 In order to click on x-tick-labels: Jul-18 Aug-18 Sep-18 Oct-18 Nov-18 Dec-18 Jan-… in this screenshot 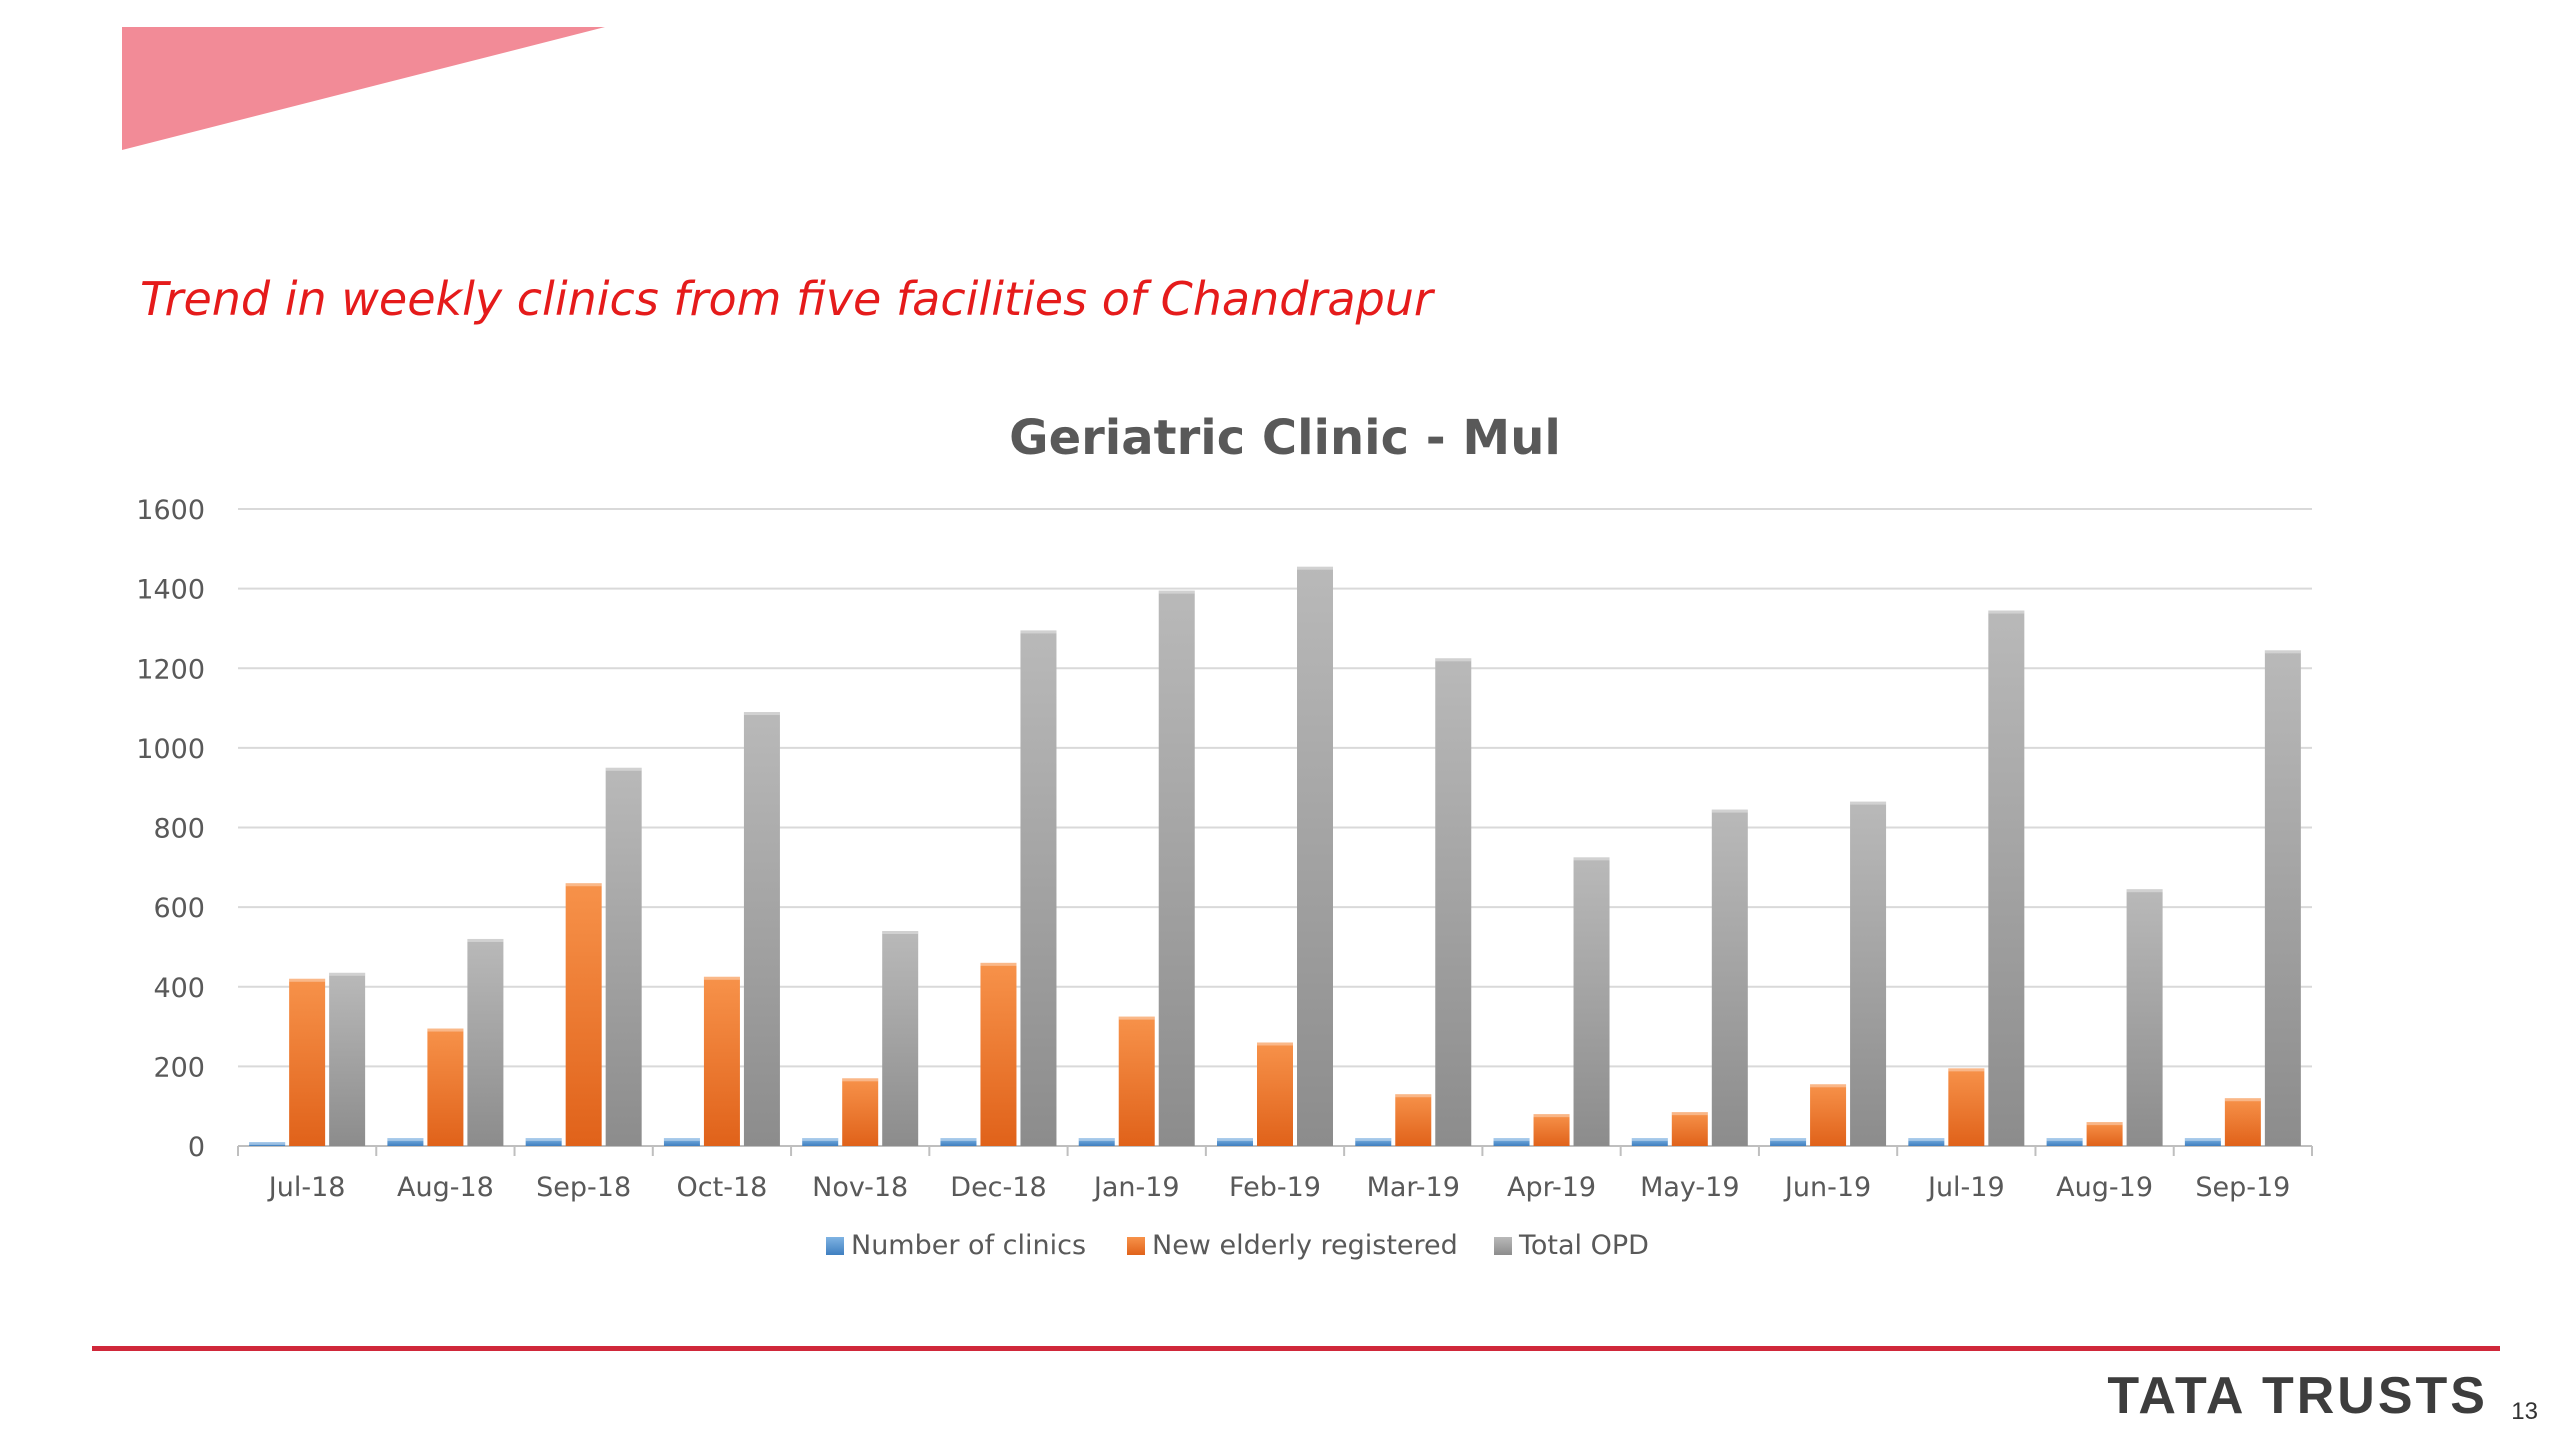, I will do `click(1279, 1187)`.